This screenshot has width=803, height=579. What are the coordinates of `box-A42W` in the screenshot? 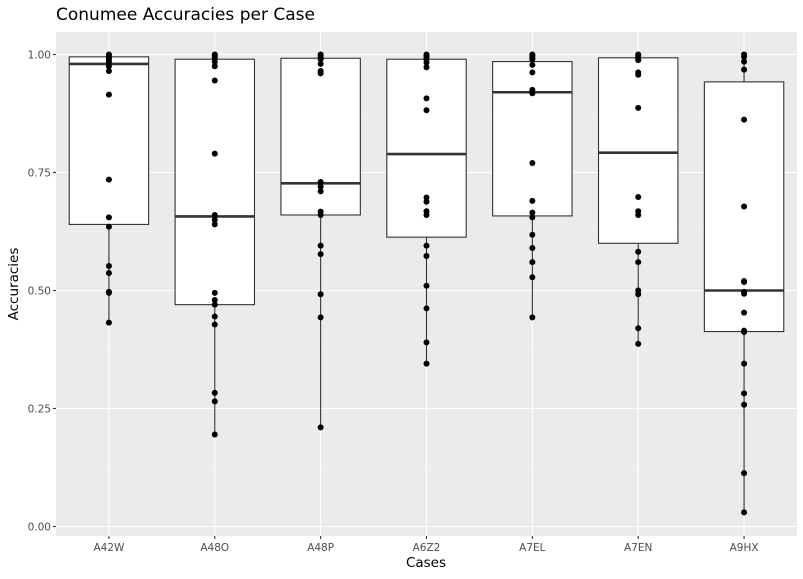 It's located at (109, 140).